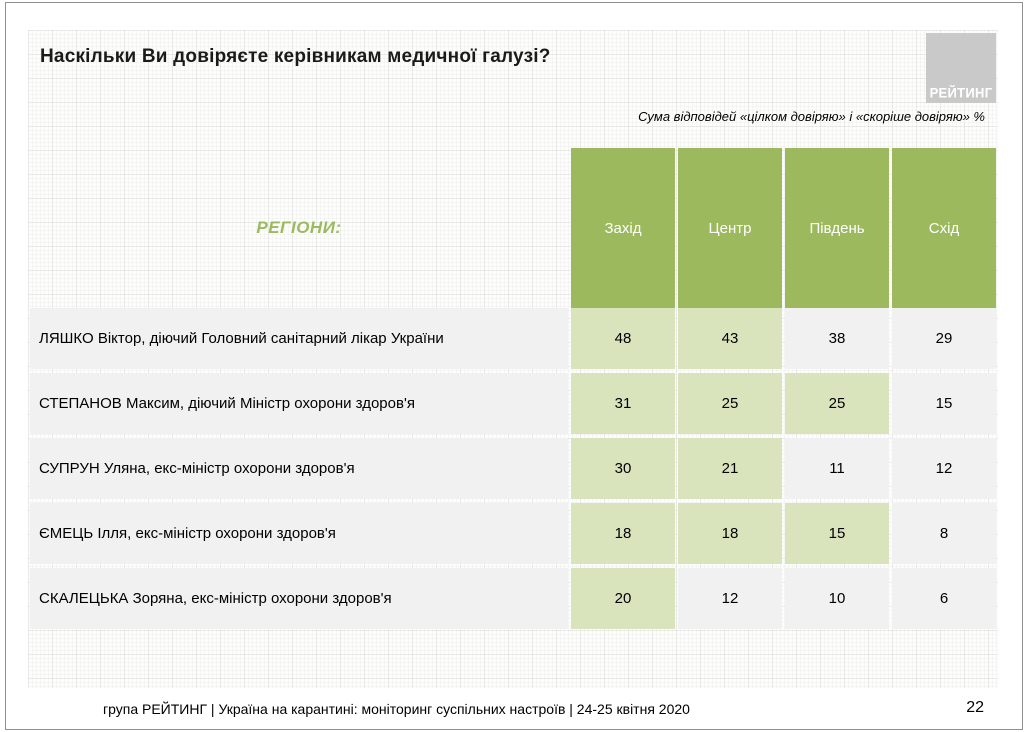 This screenshot has height=732, width=1024. I want to click on value-cell: 43, so click(730, 338).